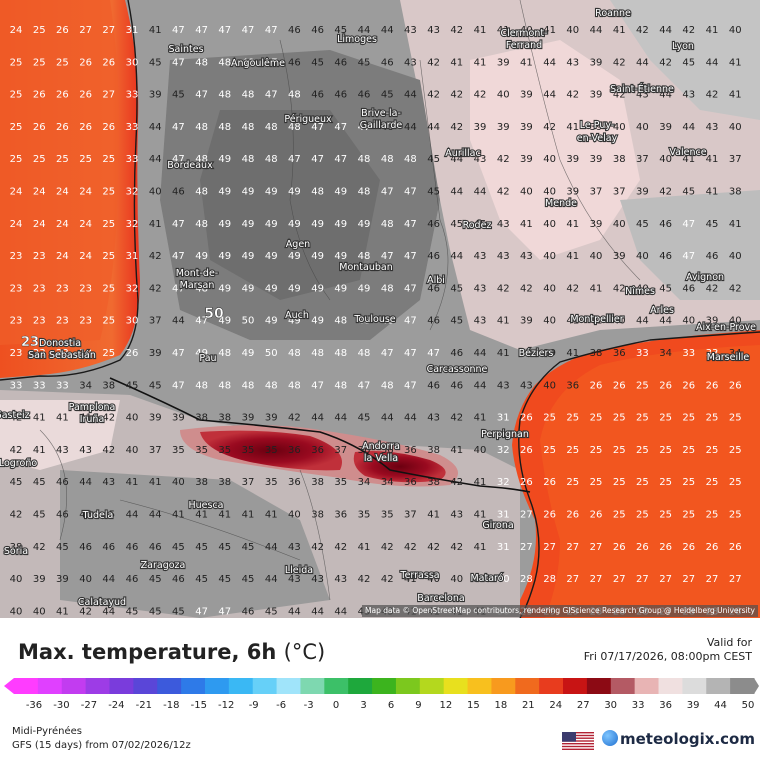 This screenshot has height=760, width=760. Describe the element at coordinates (486, 578) in the screenshot. I see `city-label: Mataró` at that location.